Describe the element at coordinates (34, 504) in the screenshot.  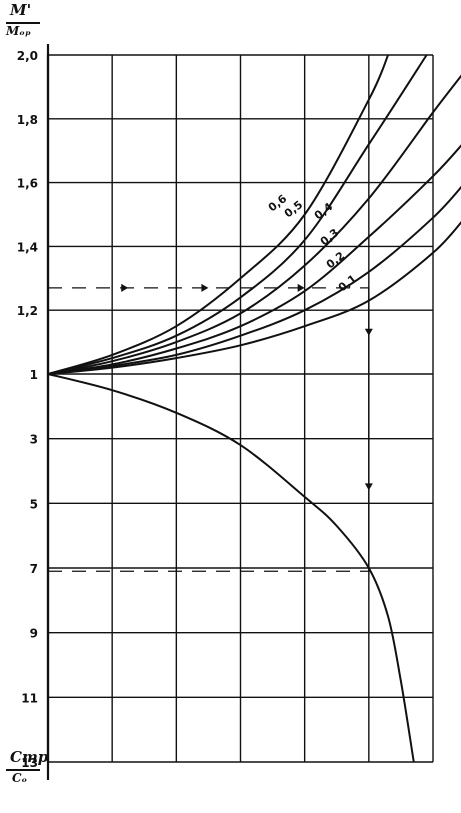
I see `lower-y-tick-label: 5` at that location.